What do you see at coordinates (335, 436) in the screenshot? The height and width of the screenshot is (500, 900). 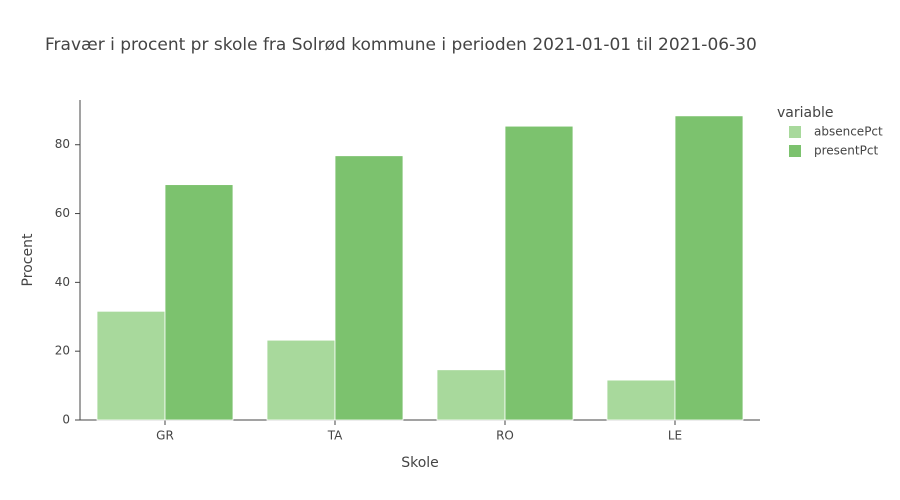 I see `x-tick-label: TA` at bounding box center [335, 436].